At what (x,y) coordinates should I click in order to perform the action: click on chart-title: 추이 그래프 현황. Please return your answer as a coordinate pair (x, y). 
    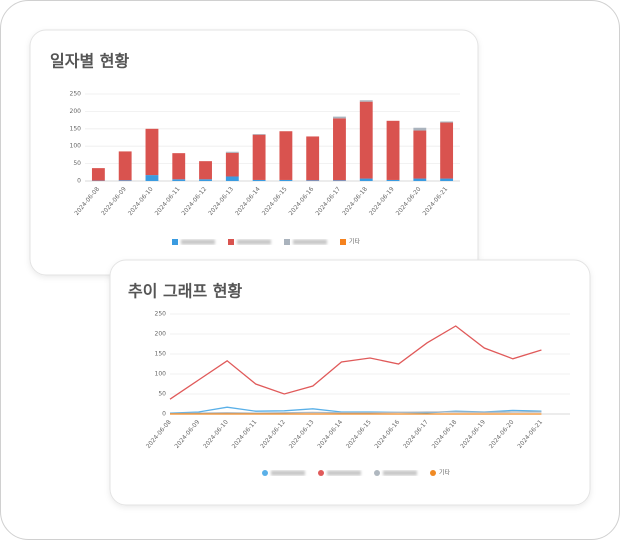
    Looking at the image, I should click on (185, 291).